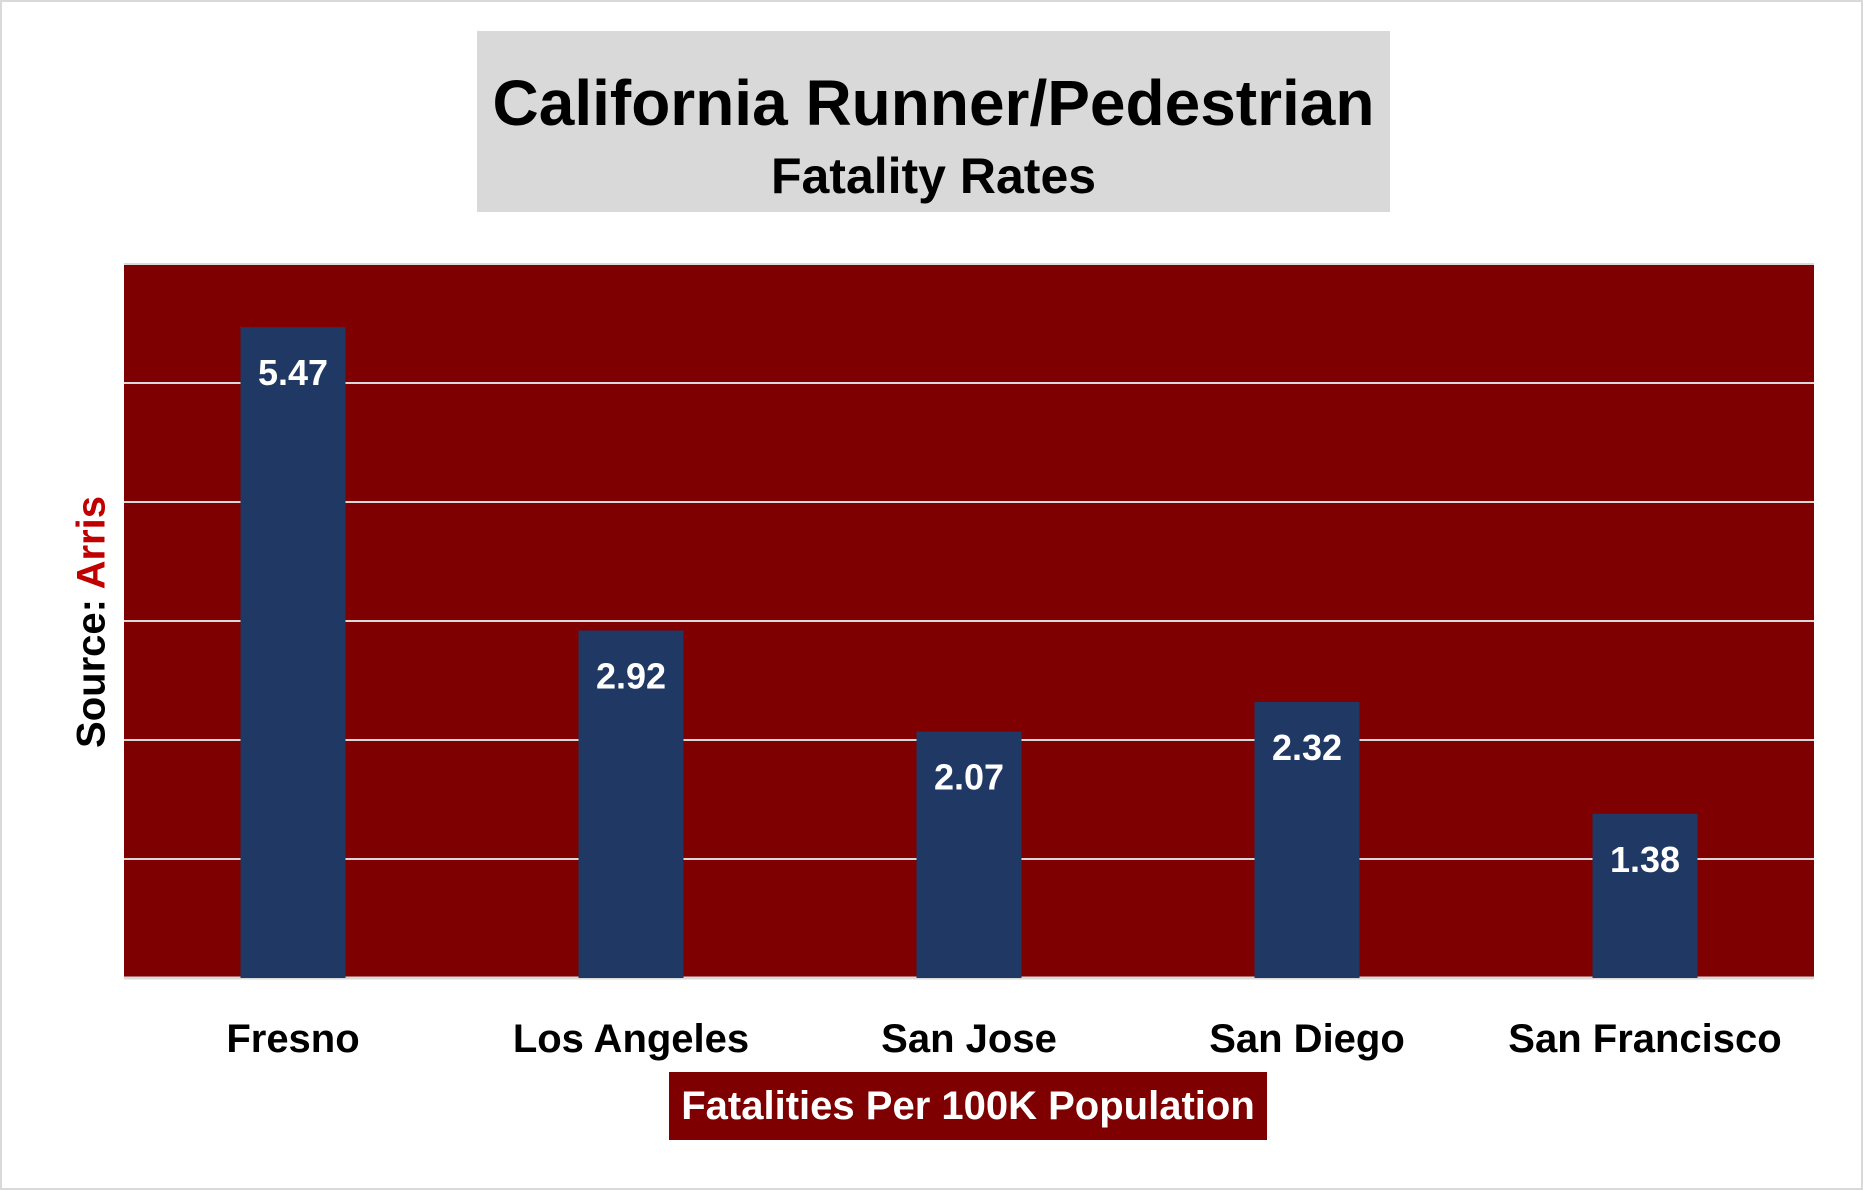 This screenshot has height=1190, width=1863. I want to click on source-label: Source:, so click(91, 668).